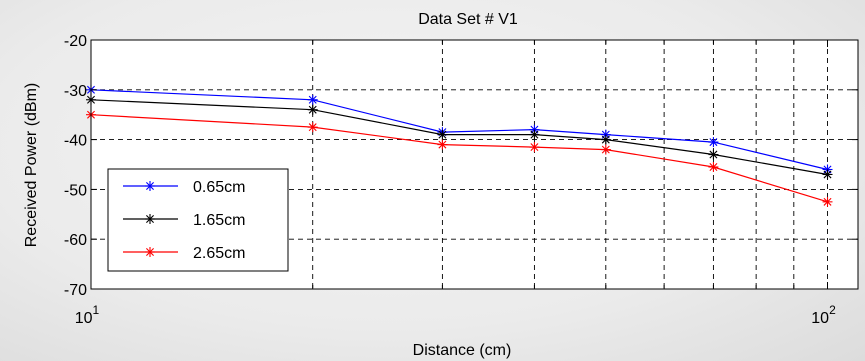 This screenshot has height=361, width=865. Describe the element at coordinates (75, 41) in the screenshot. I see `y-tick-label: -20` at that location.